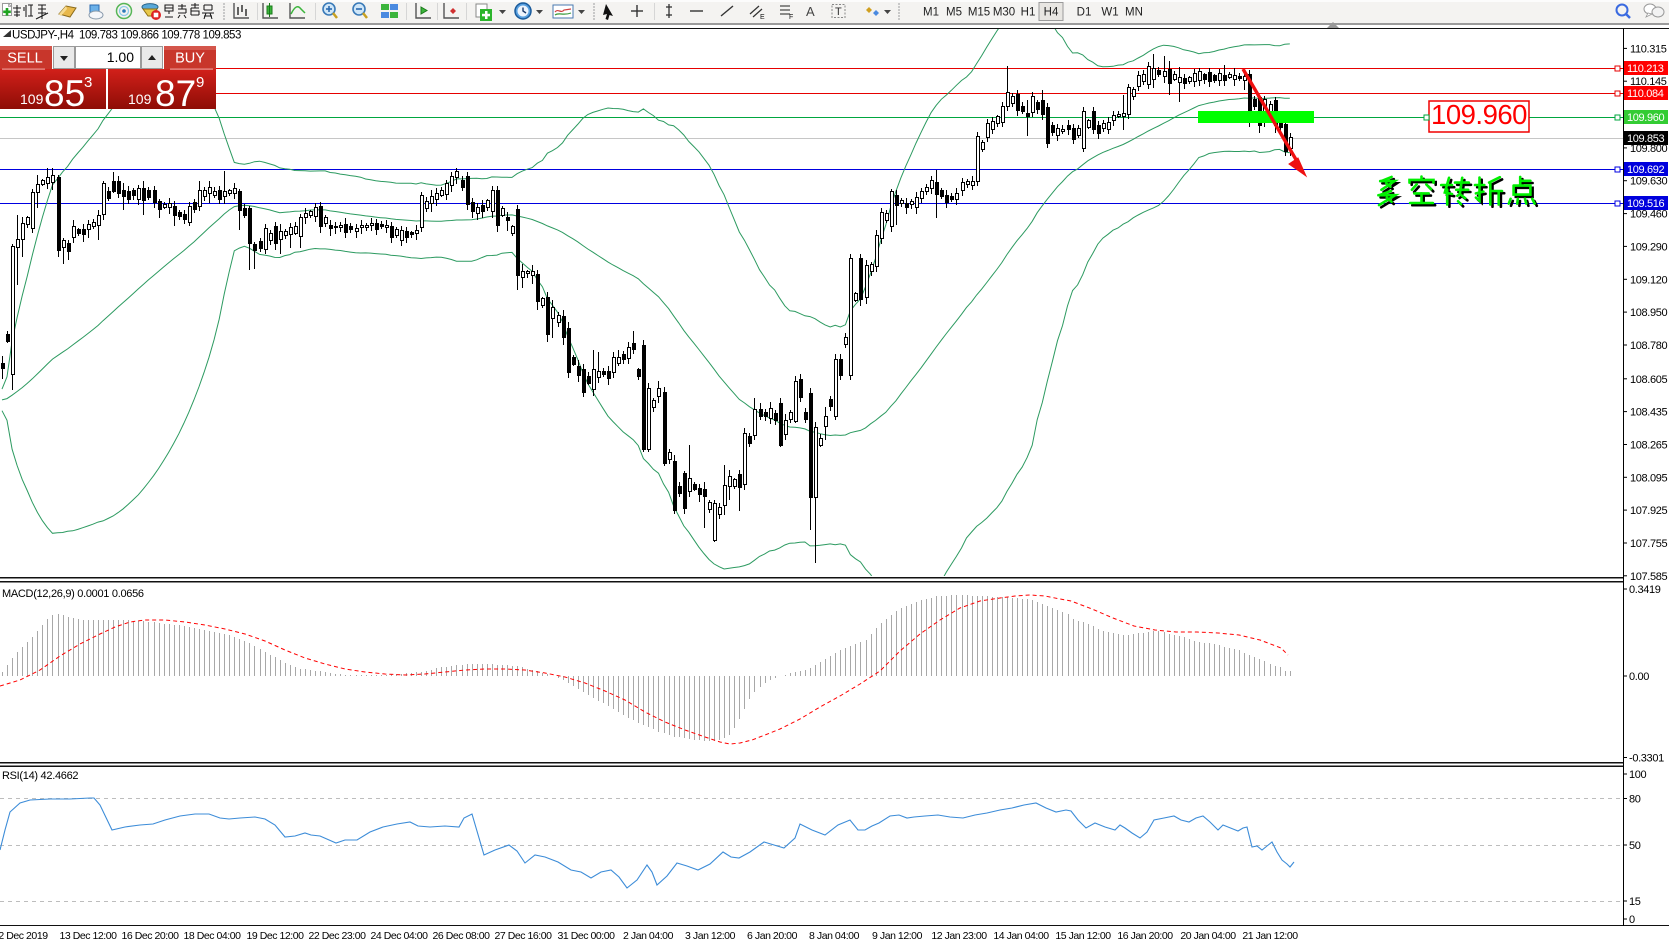 This screenshot has height=947, width=1669. I want to click on svg-text: 85, so click(64, 93).